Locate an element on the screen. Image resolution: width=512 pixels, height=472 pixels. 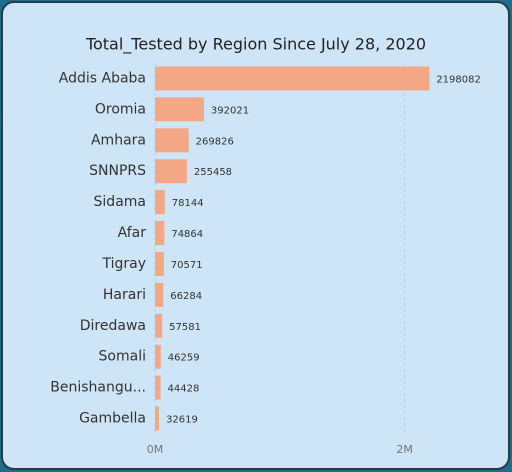
y-tick-label: Afar is located at coordinates (132, 233).